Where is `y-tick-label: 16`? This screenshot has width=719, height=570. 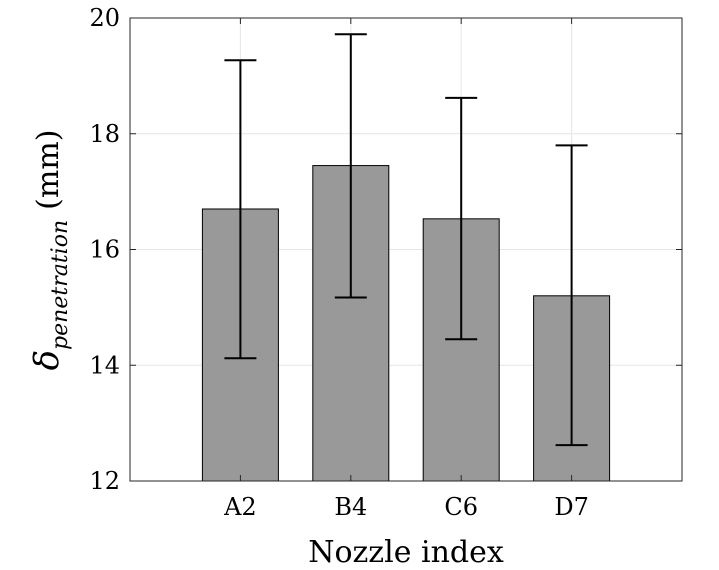 y-tick-label: 16 is located at coordinates (104, 250).